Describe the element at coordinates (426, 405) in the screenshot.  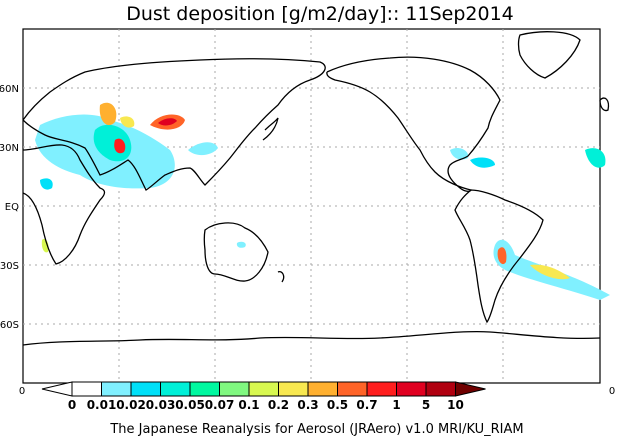
I see `colorbar-label: 5` at that location.